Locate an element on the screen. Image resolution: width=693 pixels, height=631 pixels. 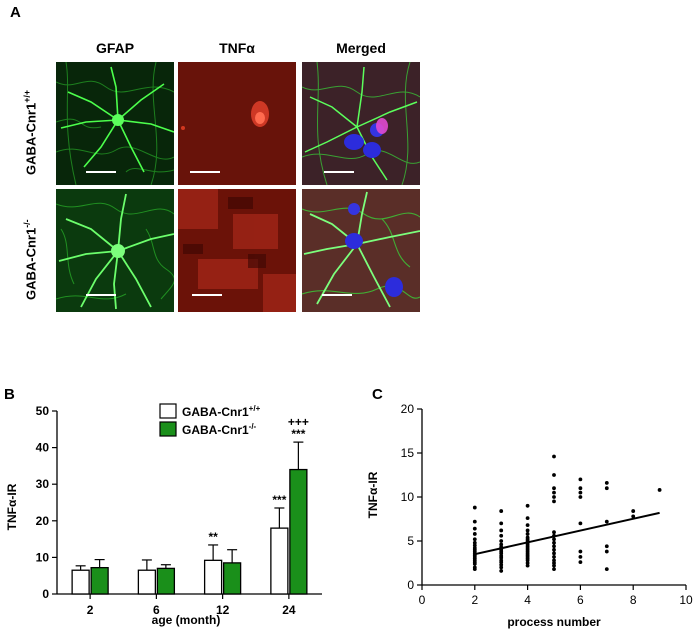
row-label-wildtype: GABA-Cnr1+/+ is located at coordinates (30, 132).